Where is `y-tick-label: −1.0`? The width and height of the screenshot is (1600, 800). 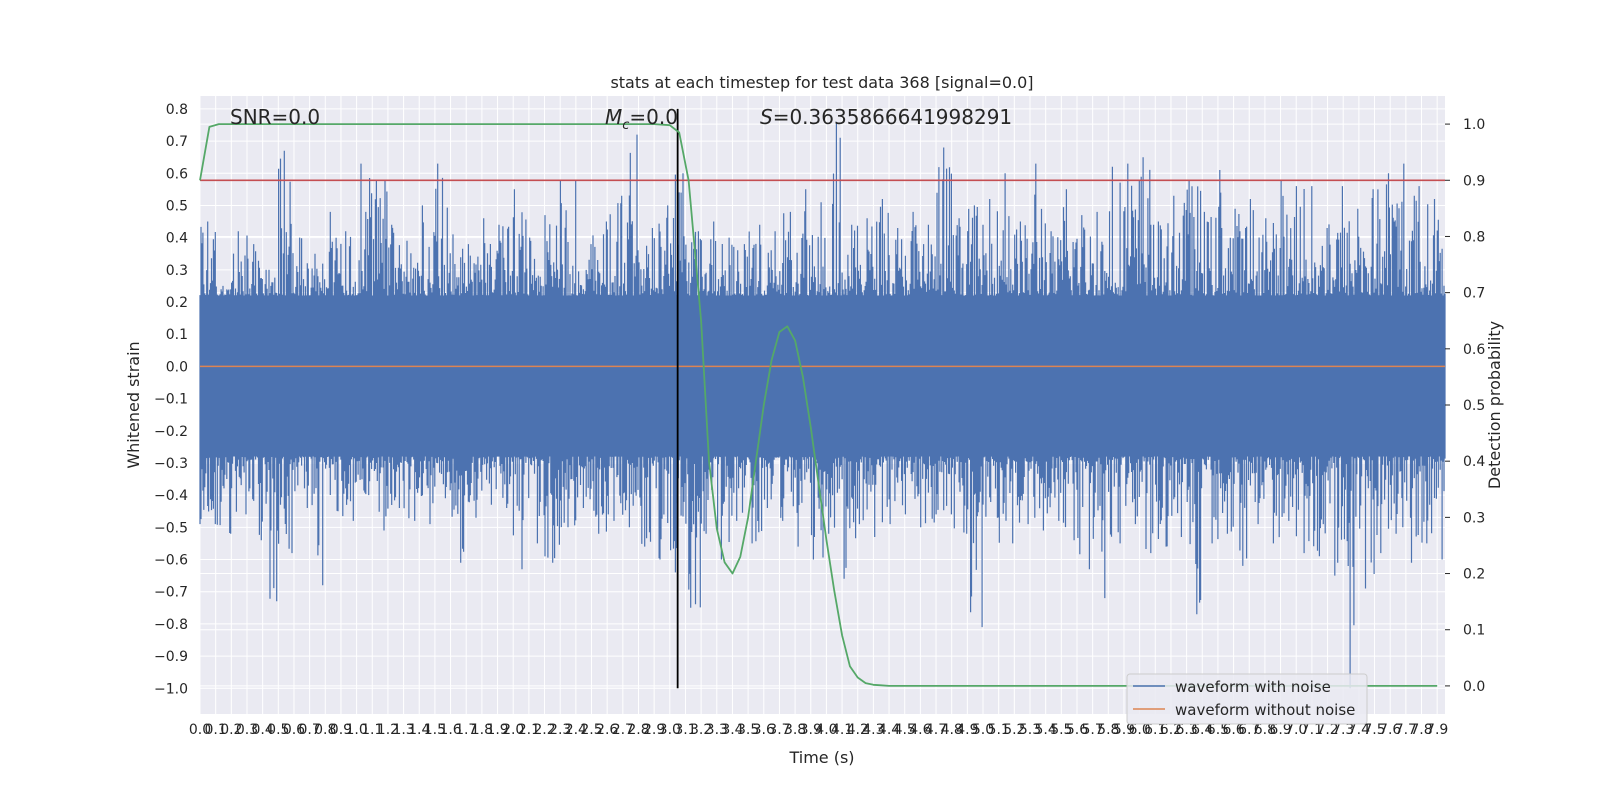
y-tick-label: −1.0 is located at coordinates (171, 689).